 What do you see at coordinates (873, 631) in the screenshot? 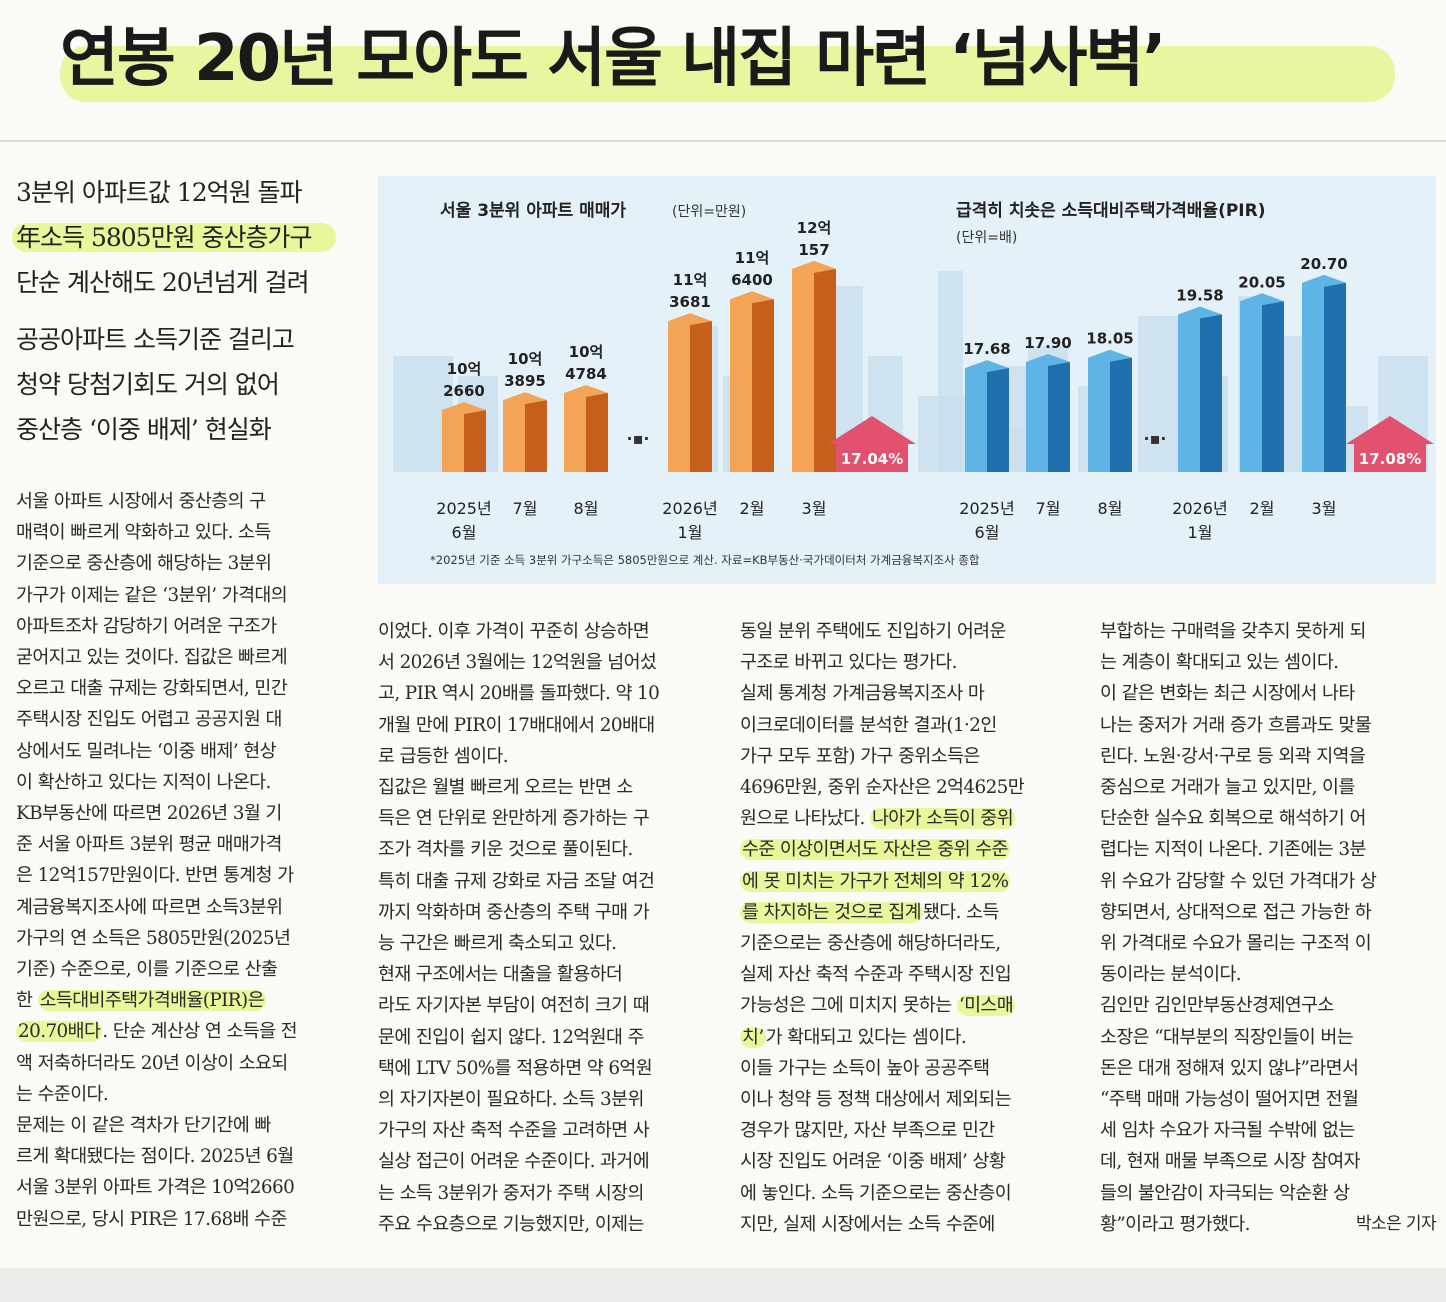
I see `article-line: 동일 분위 주택에도 진입하기 어려운` at bounding box center [873, 631].